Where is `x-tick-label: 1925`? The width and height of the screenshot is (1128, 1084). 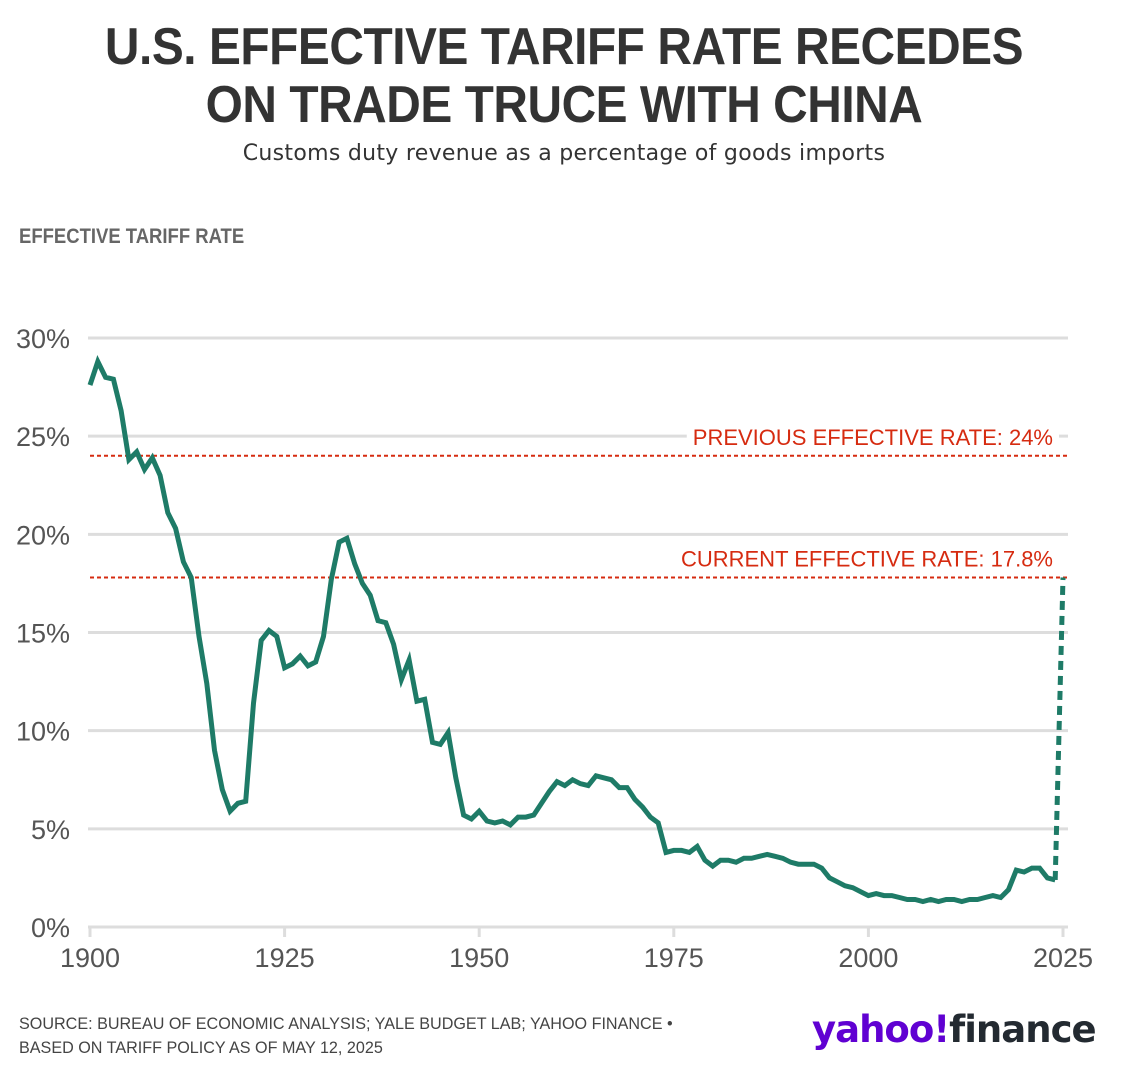
x-tick-label: 1925 is located at coordinates (285, 958).